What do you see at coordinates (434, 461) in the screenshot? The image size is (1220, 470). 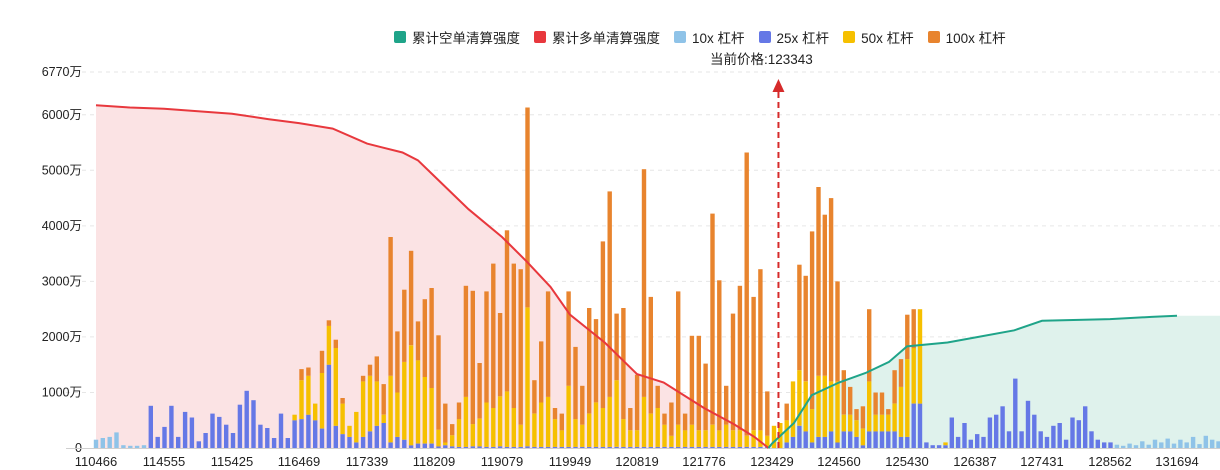 I see `x-tick-label: 118209` at bounding box center [434, 461].